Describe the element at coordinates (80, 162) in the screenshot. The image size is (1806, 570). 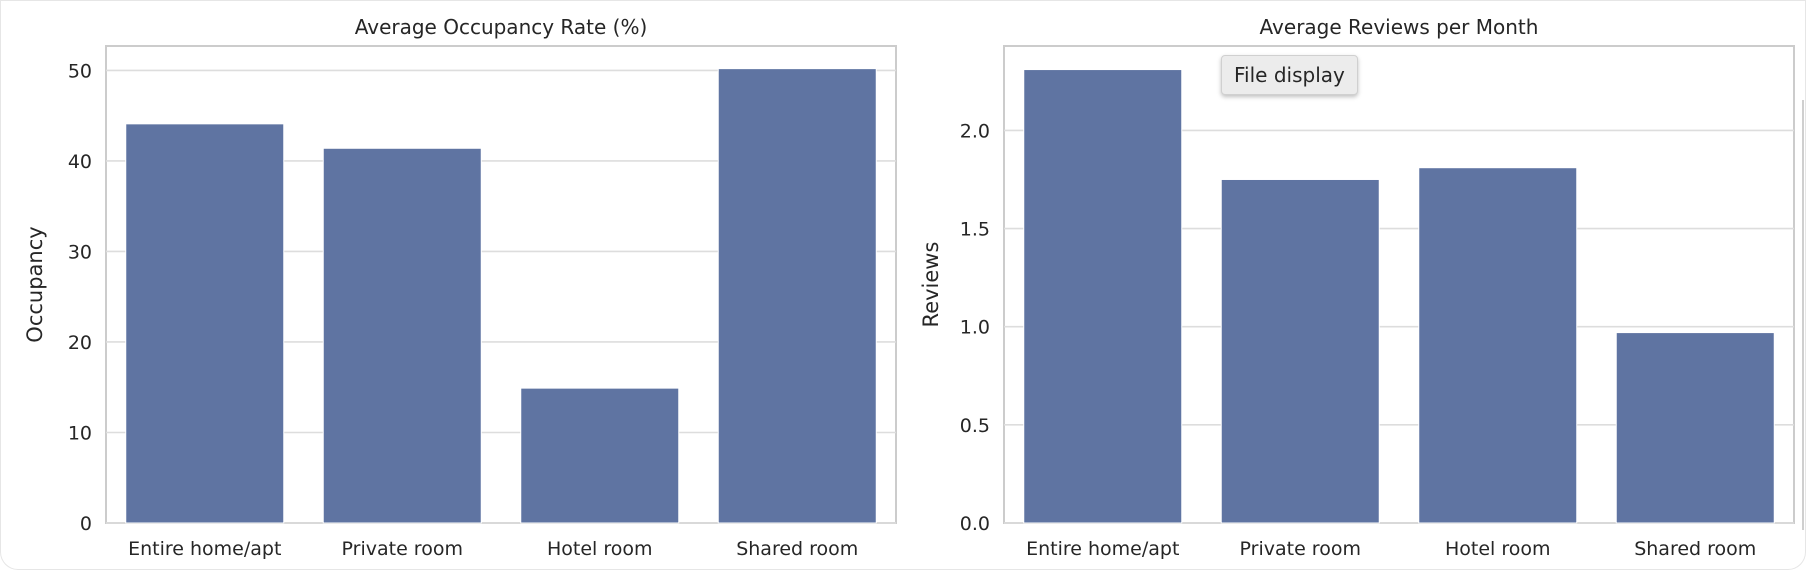
I see `y-tick-label: 40` at that location.